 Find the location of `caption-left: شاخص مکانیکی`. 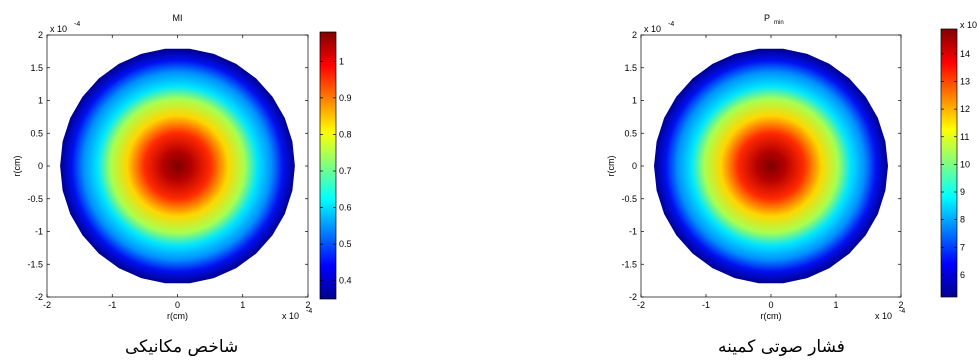

caption-left: شاخص مکانیکی is located at coordinates (182, 347).